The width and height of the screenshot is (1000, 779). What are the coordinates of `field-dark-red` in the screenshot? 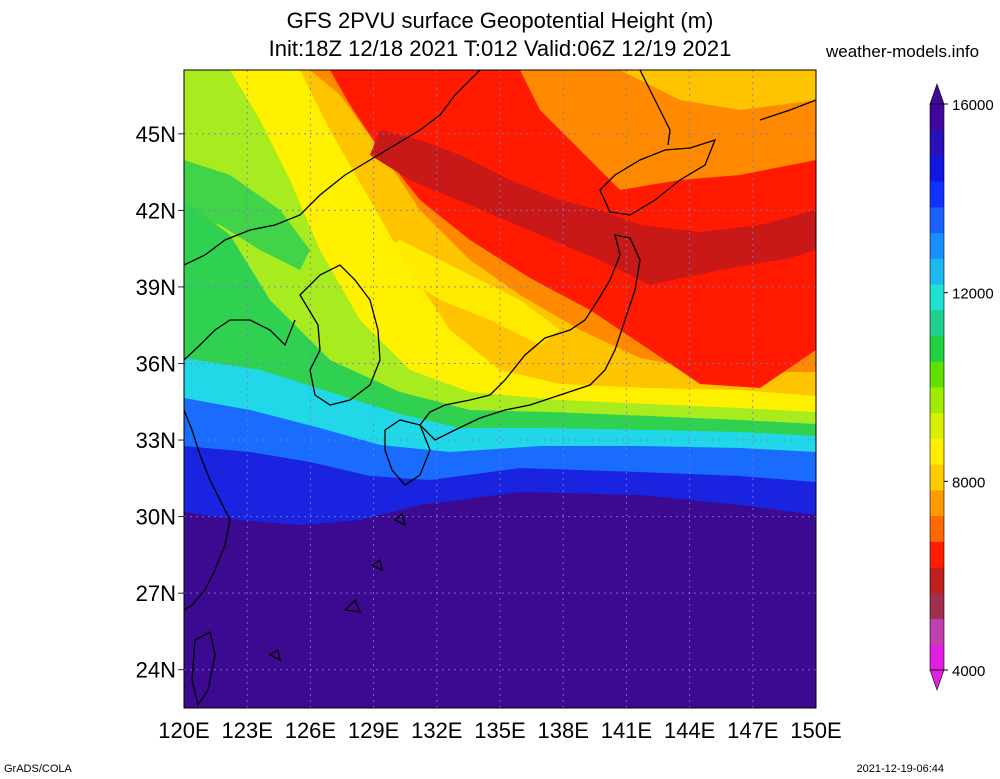 It's located at (593, 207).